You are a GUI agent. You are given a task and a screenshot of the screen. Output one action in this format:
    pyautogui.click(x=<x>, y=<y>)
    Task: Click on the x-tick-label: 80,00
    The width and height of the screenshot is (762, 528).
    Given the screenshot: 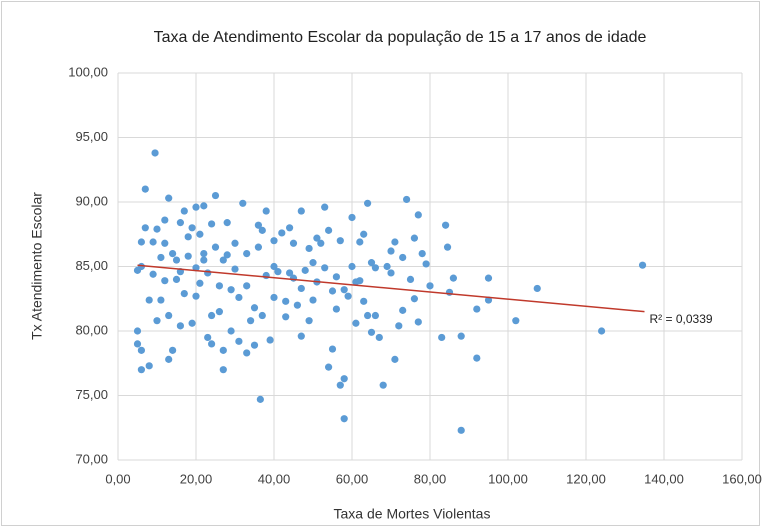 What is the action you would take?
    pyautogui.click(x=430, y=478)
    